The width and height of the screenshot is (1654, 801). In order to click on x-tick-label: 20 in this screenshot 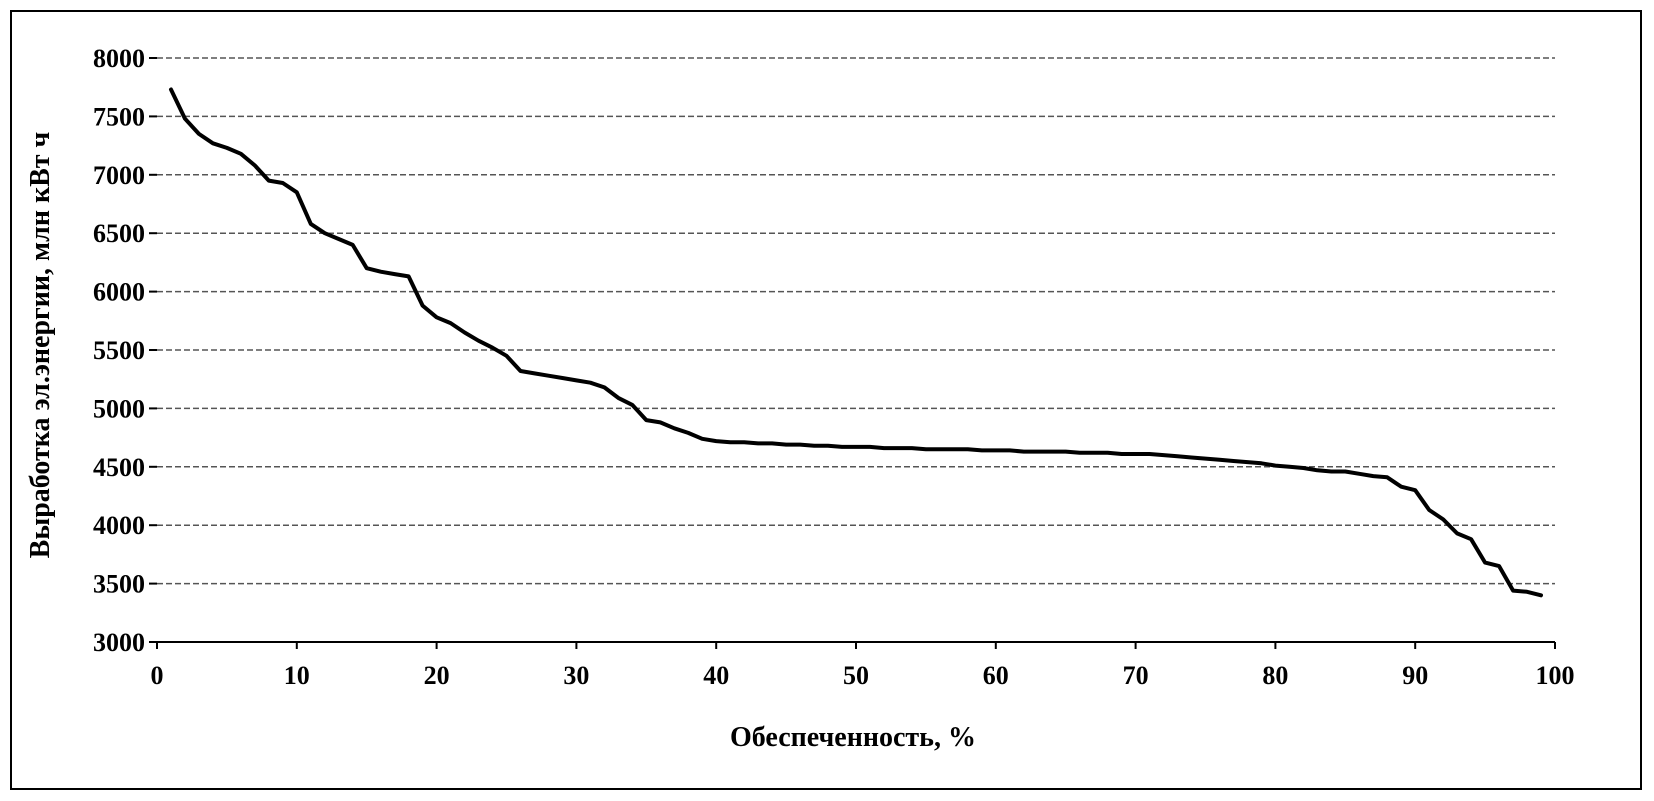, I will do `click(437, 675)`.